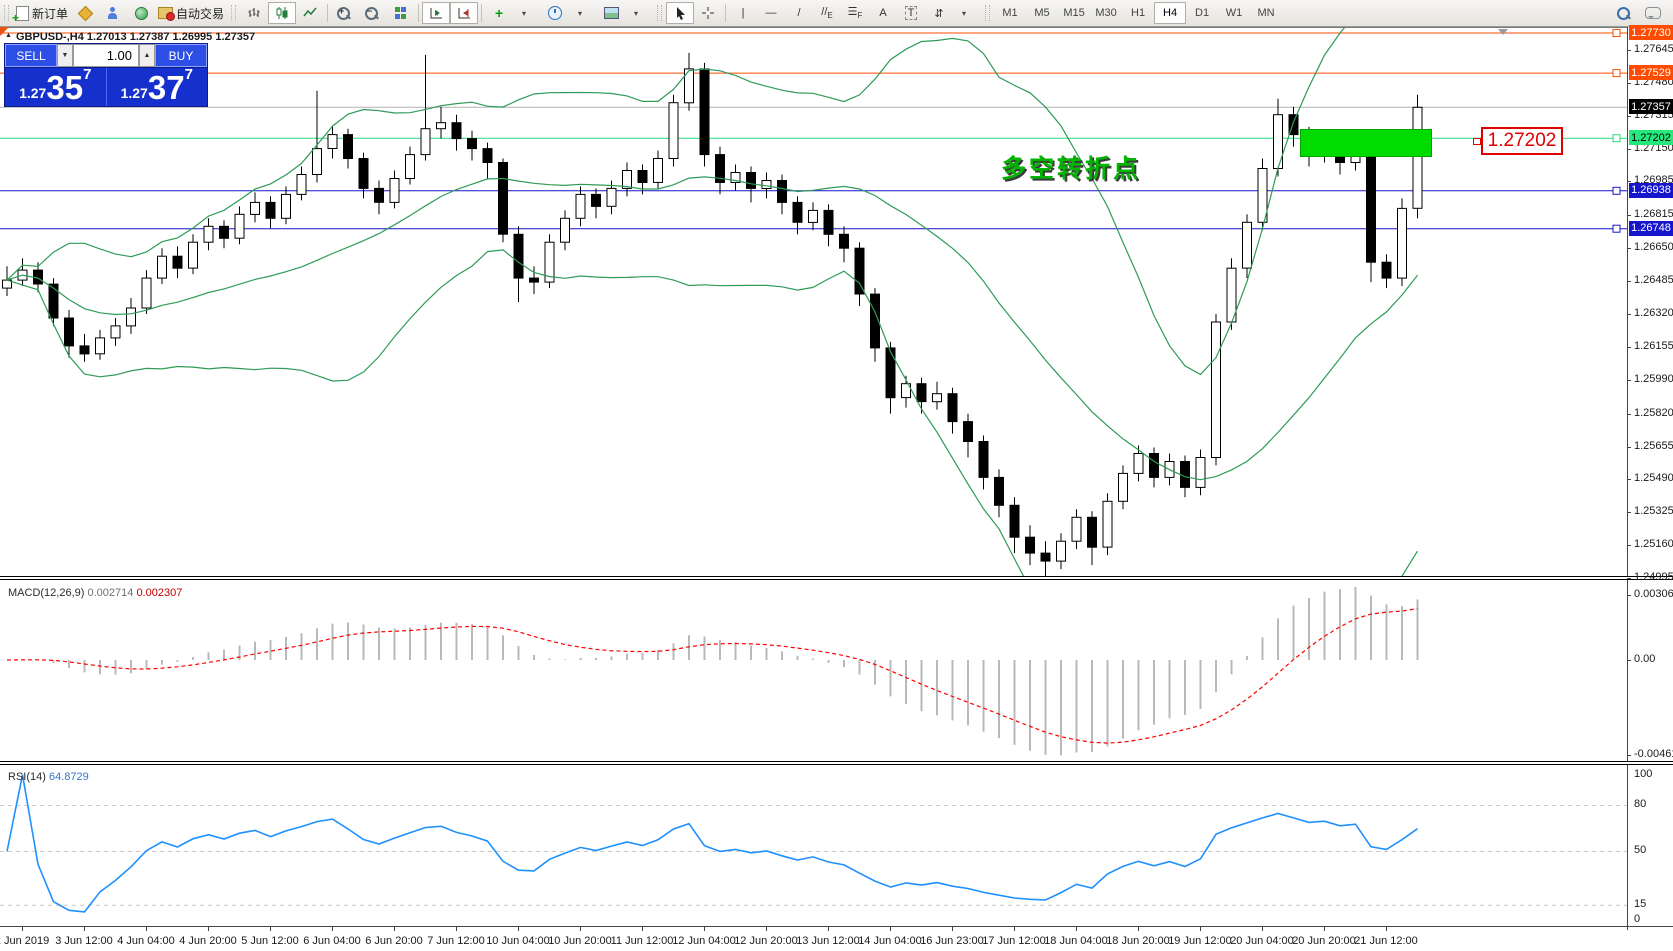 The image size is (1673, 951). What do you see at coordinates (583, 13) in the screenshot?
I see `periods-dropdown: ▾` at bounding box center [583, 13].